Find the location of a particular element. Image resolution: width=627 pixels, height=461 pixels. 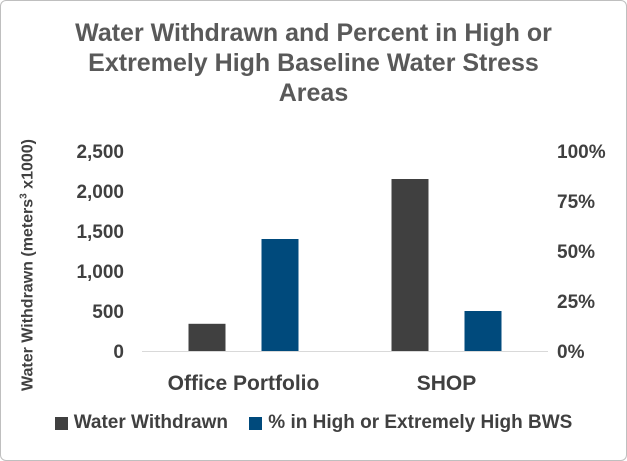

y2-tick-label: 50% is located at coordinates (576, 252).